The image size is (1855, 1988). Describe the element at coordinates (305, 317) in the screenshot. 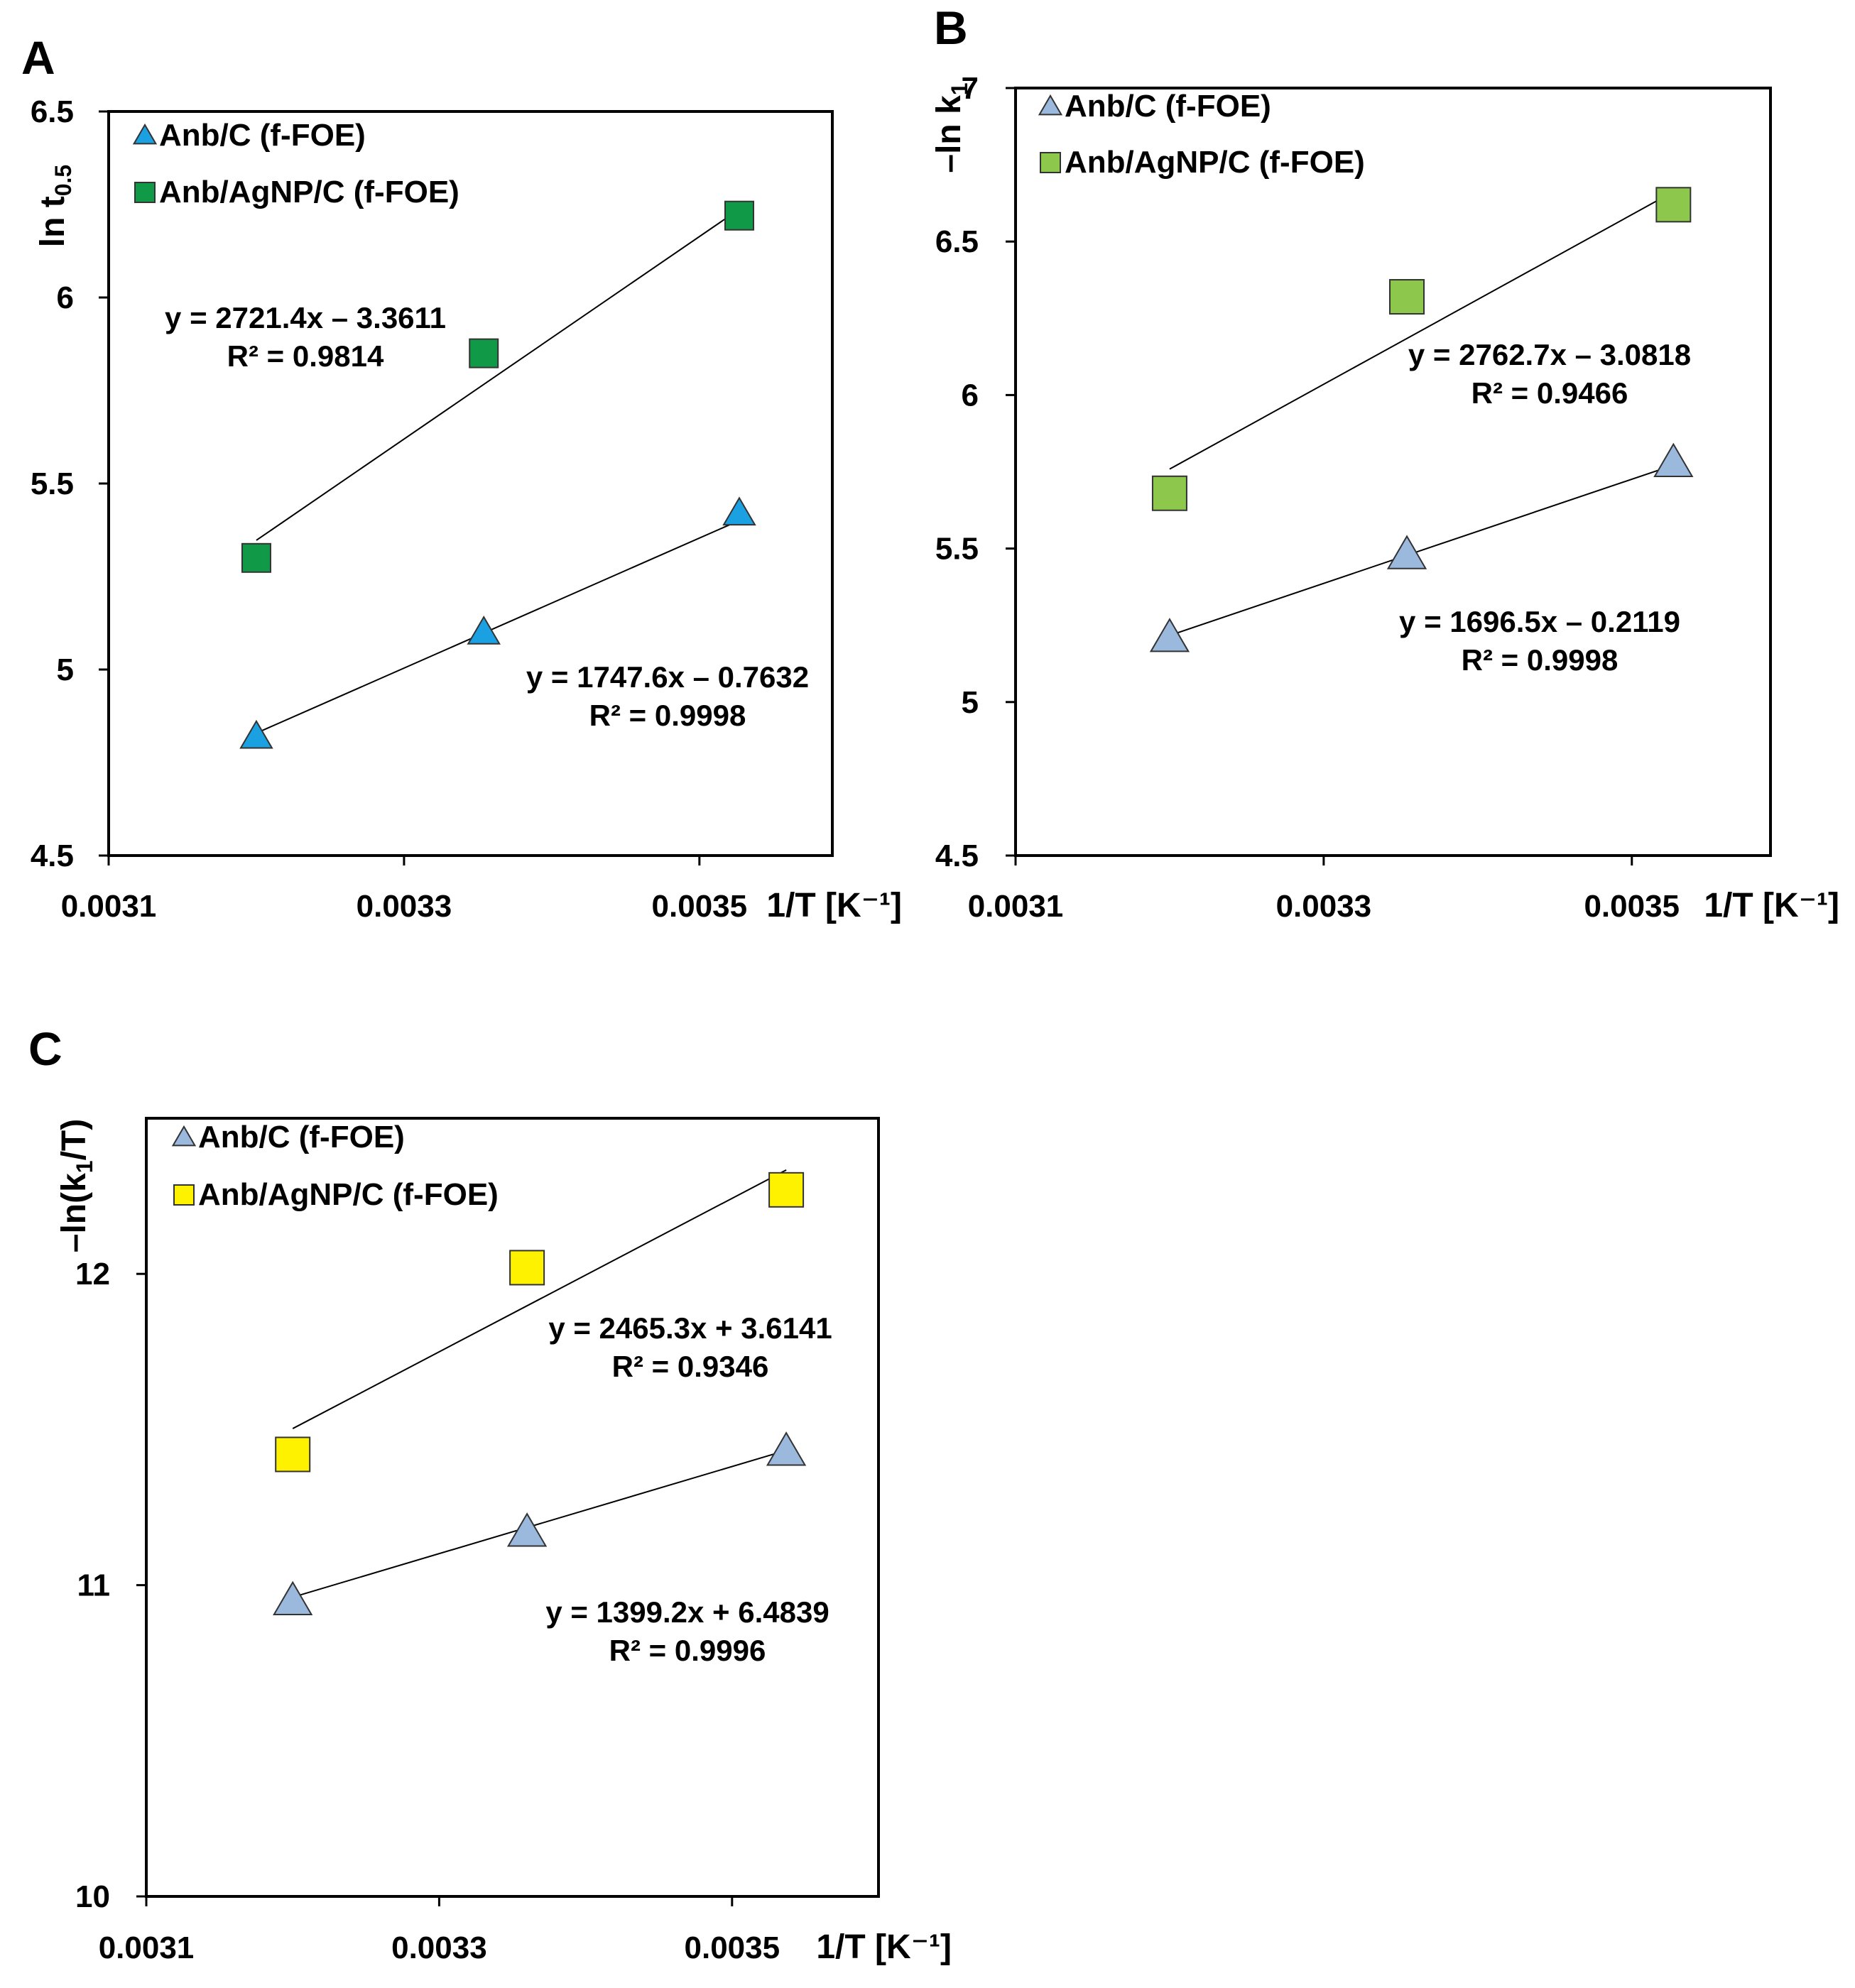

I see `fit-equation: y = 2721.4x – 3.3611` at that location.